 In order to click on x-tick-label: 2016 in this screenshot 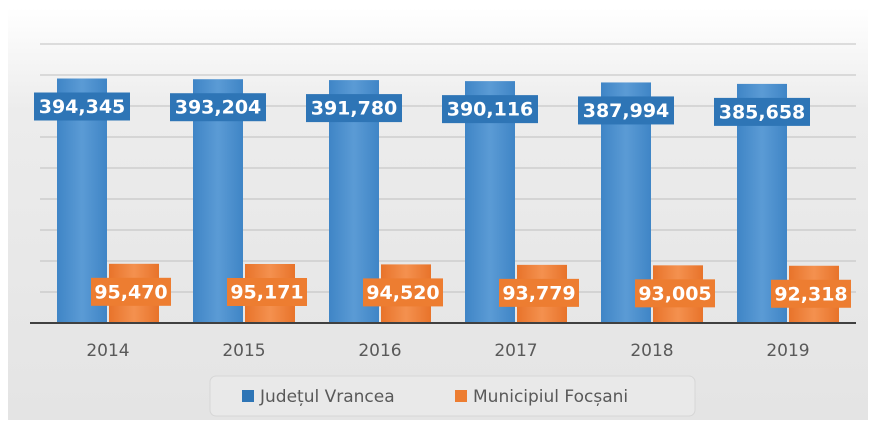, I will do `click(379, 351)`.